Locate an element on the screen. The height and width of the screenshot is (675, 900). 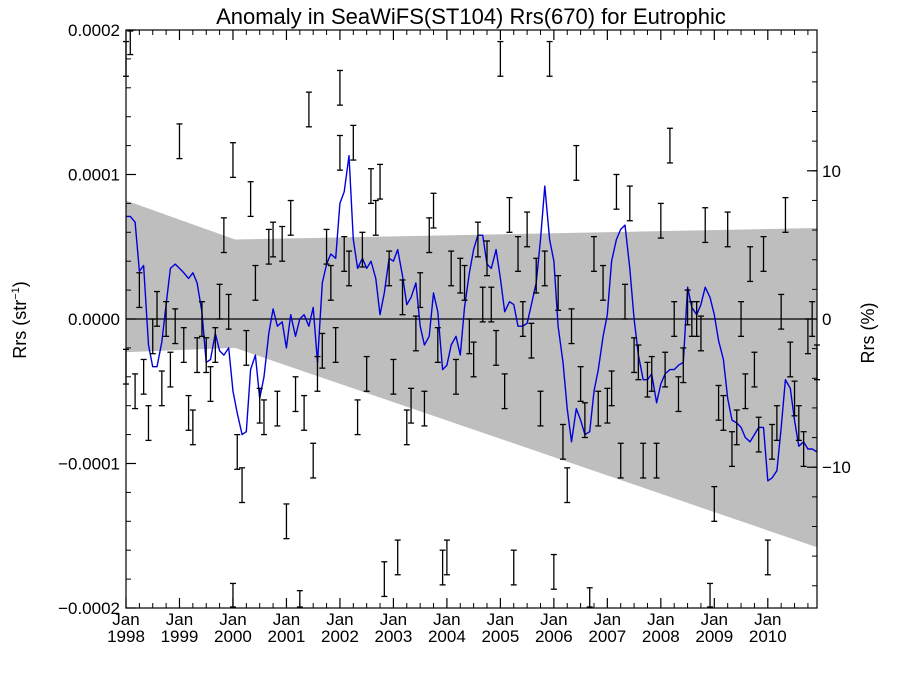
y2-tick-label: 0 is located at coordinates (826, 319).